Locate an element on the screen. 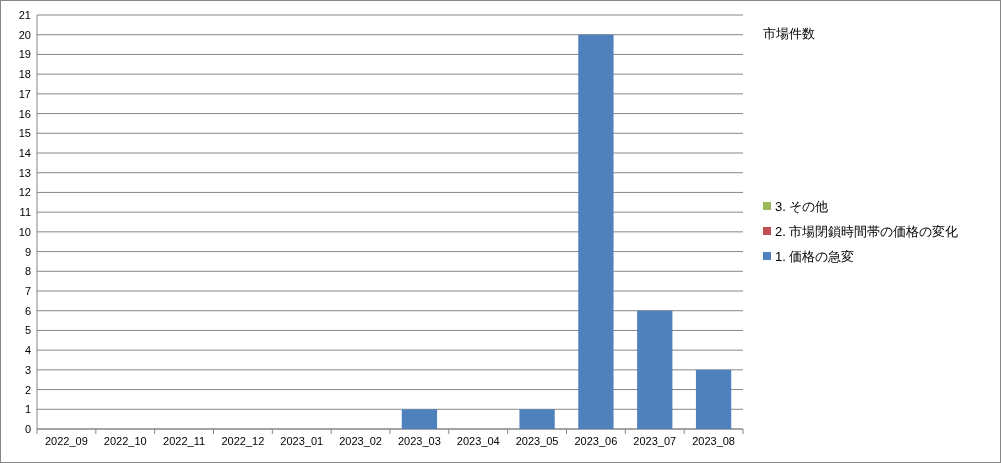  y-tick-label: 12 is located at coordinates (24, 192).